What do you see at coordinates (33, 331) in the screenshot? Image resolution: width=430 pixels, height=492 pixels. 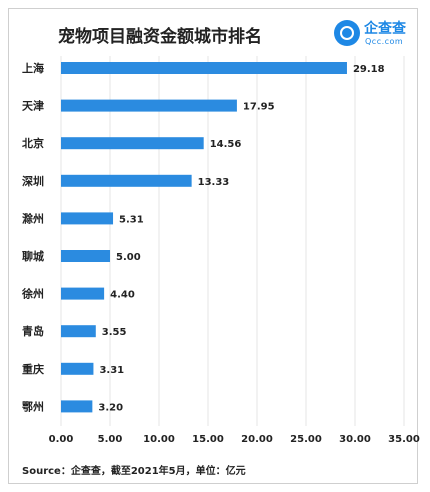 I see `category-label: 青岛` at bounding box center [33, 331].